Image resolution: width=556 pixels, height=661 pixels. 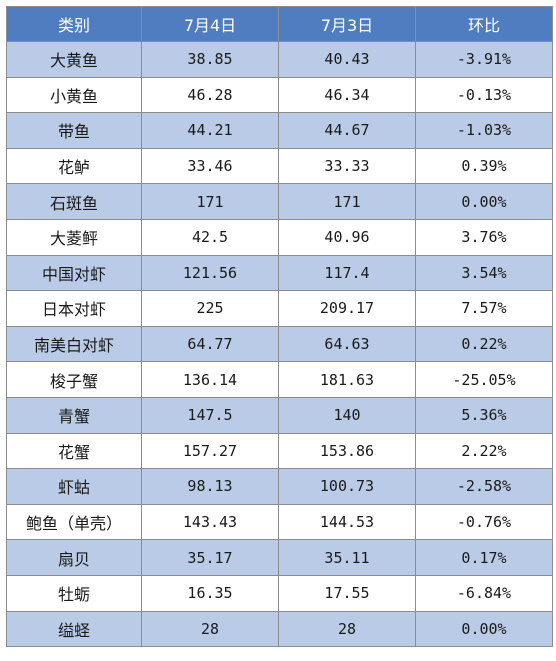 I want to click on cell-price-jul3: 153.86, so click(x=347, y=451).